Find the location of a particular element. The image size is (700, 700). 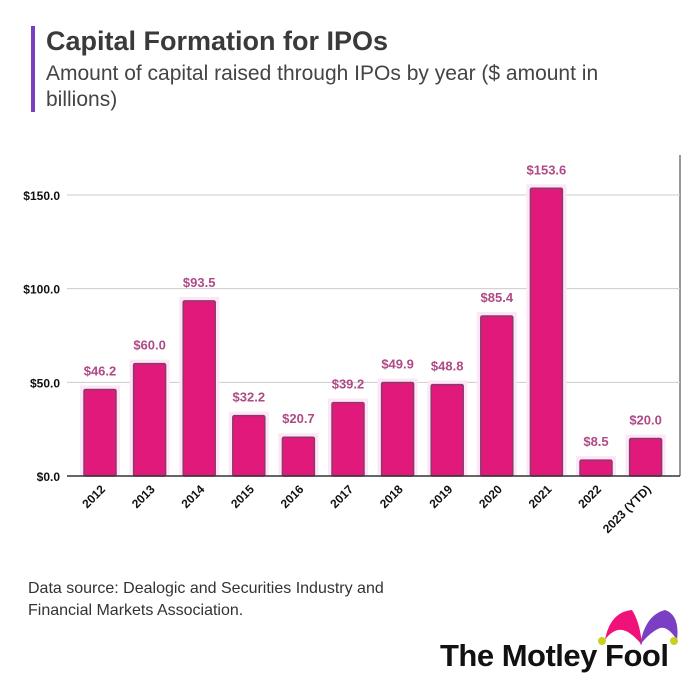

y-tick-label: $0.0 is located at coordinates (49, 477).